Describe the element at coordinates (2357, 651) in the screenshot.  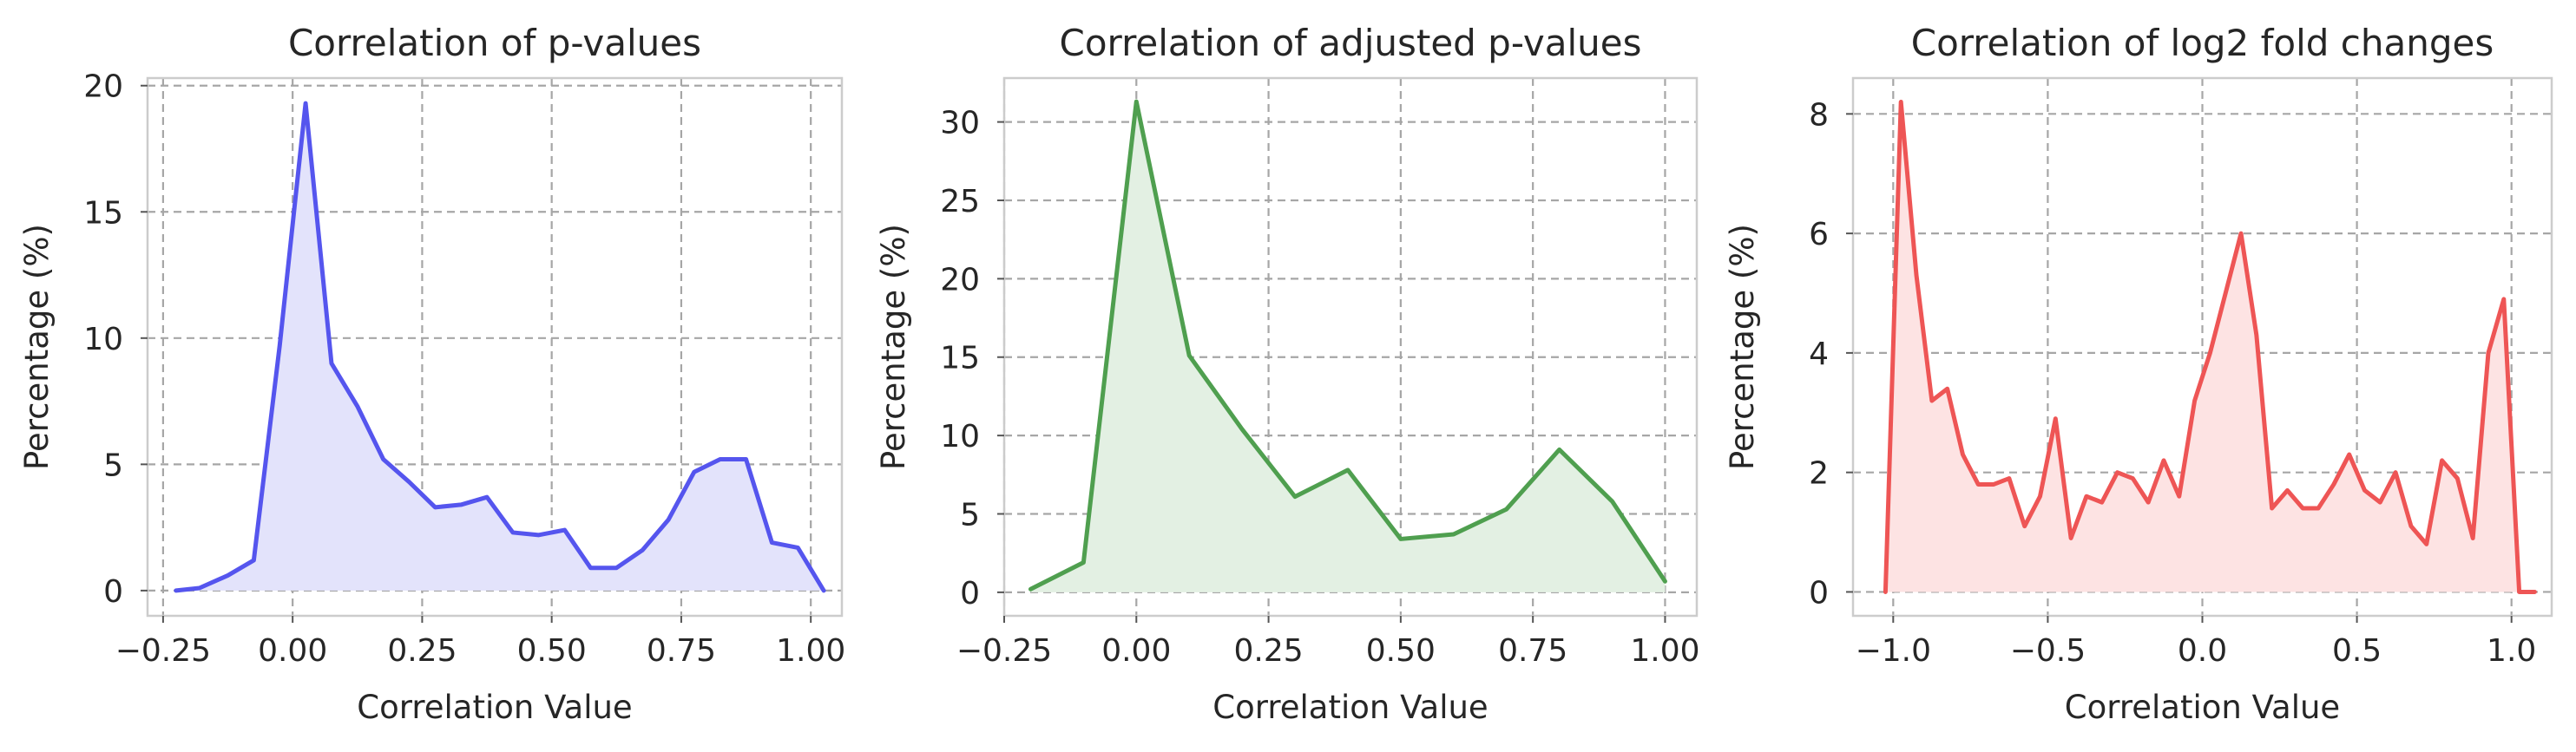
I see `x-tick-label: 0.5` at that location.